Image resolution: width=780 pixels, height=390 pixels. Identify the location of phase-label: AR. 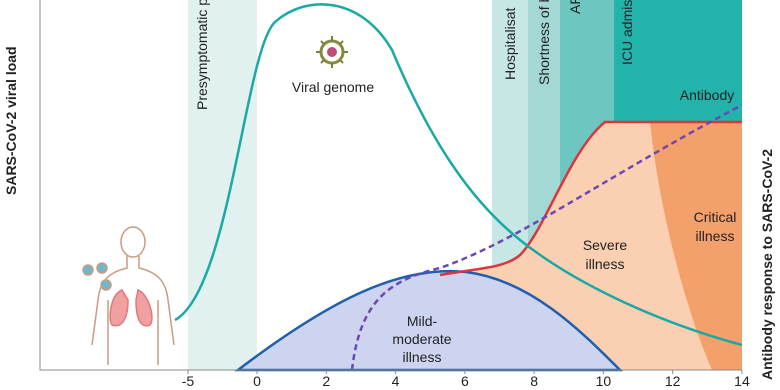
(575, 7).